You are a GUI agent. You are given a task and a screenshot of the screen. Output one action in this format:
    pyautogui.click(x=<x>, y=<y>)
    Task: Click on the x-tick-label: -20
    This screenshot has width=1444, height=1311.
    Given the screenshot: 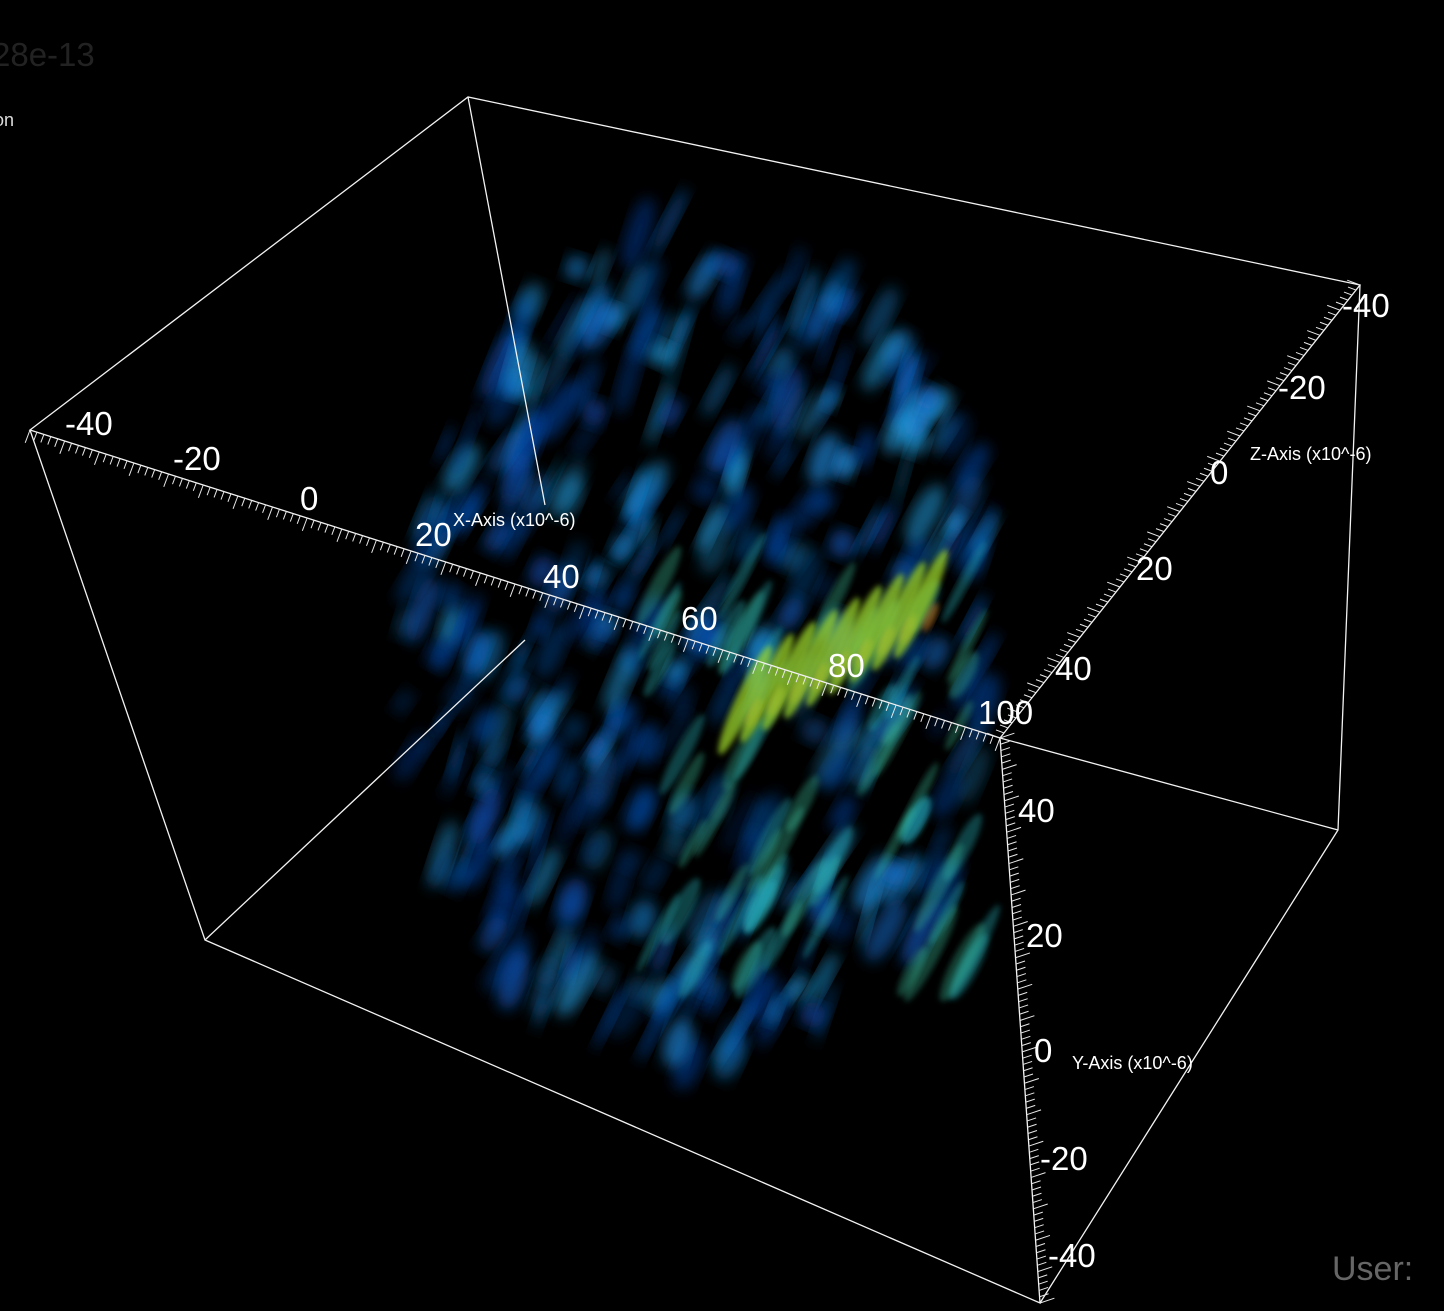 What is the action you would take?
    pyautogui.click(x=197, y=458)
    